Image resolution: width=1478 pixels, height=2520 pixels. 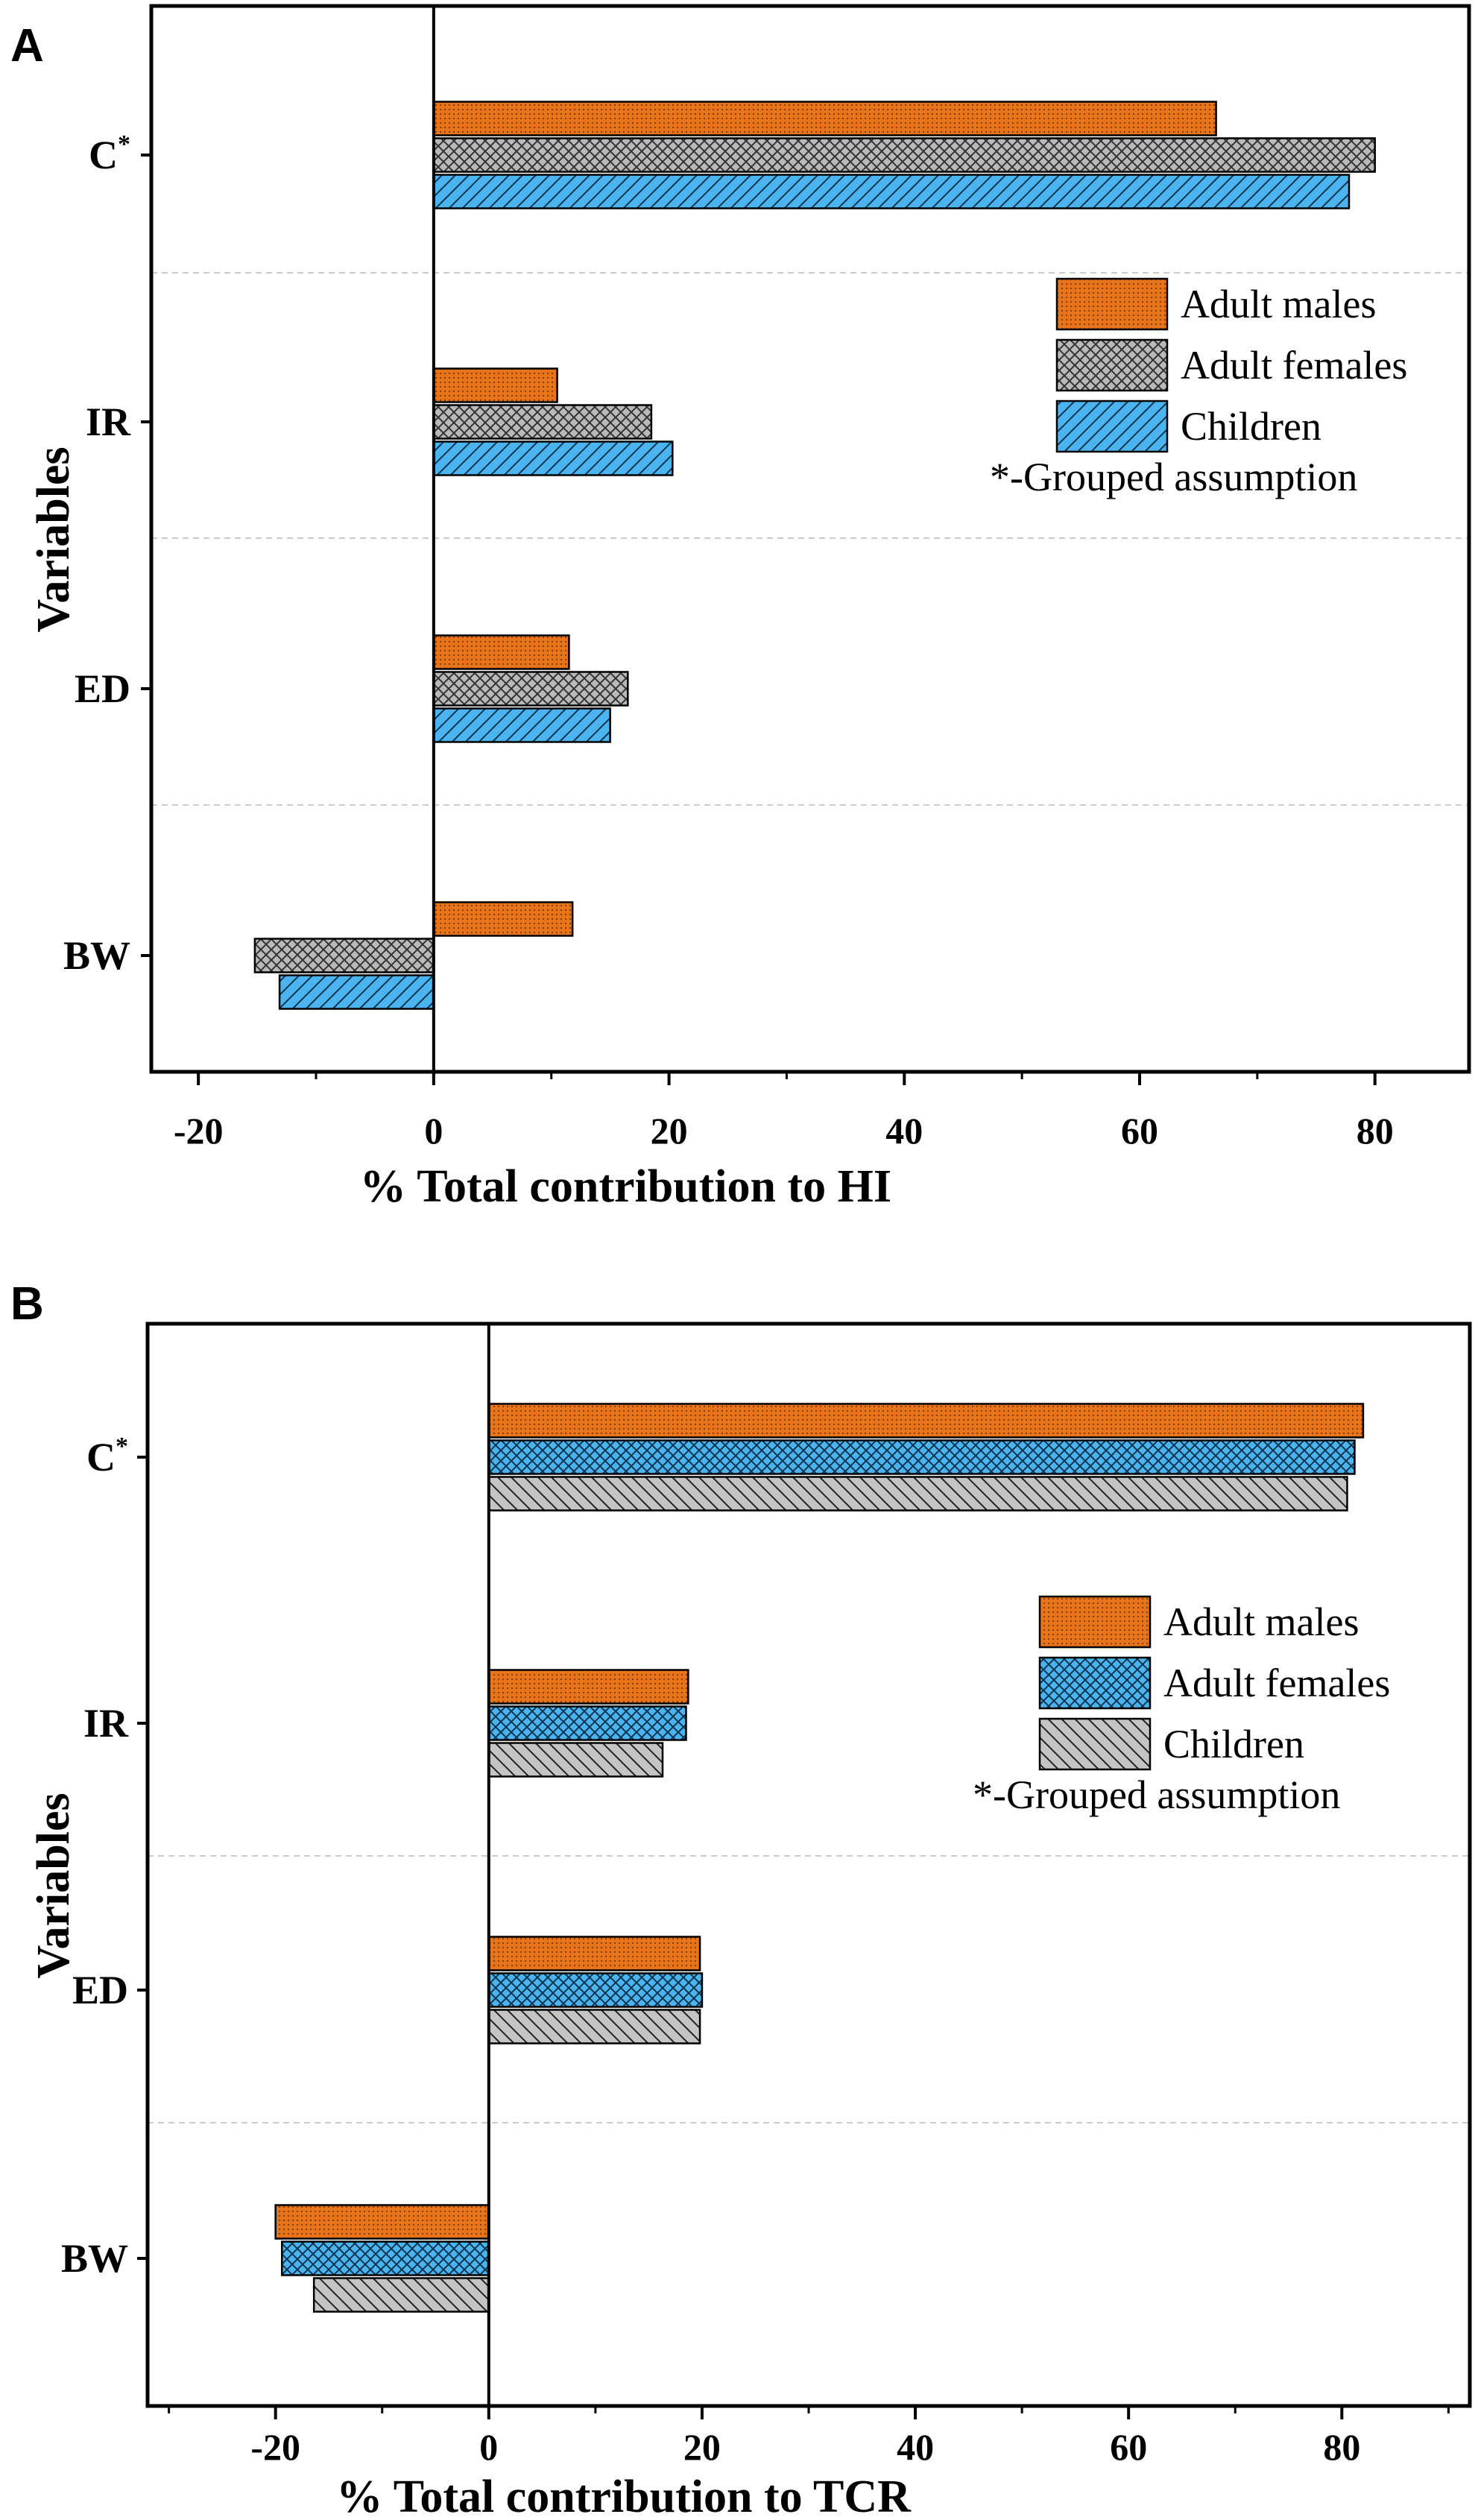 I want to click on x-axis-title: % Total contribution to TCR, so click(x=624, y=2496).